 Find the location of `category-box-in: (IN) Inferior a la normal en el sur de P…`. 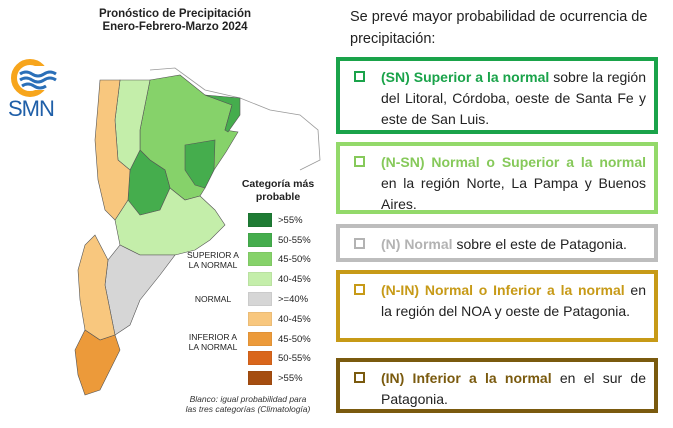

category-box-in: (IN) Inferior a la normal en el sur de P… is located at coordinates (497, 385).